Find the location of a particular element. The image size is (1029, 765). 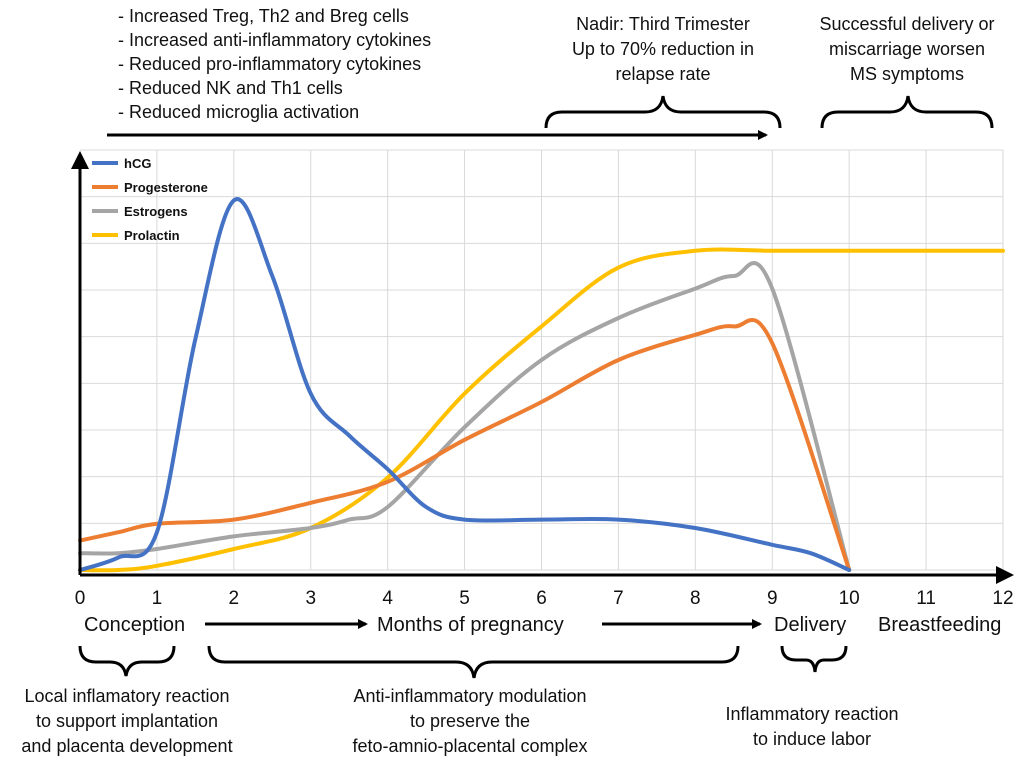

middle-line: Anti-inflammatory modulation is located at coordinates (469, 696).